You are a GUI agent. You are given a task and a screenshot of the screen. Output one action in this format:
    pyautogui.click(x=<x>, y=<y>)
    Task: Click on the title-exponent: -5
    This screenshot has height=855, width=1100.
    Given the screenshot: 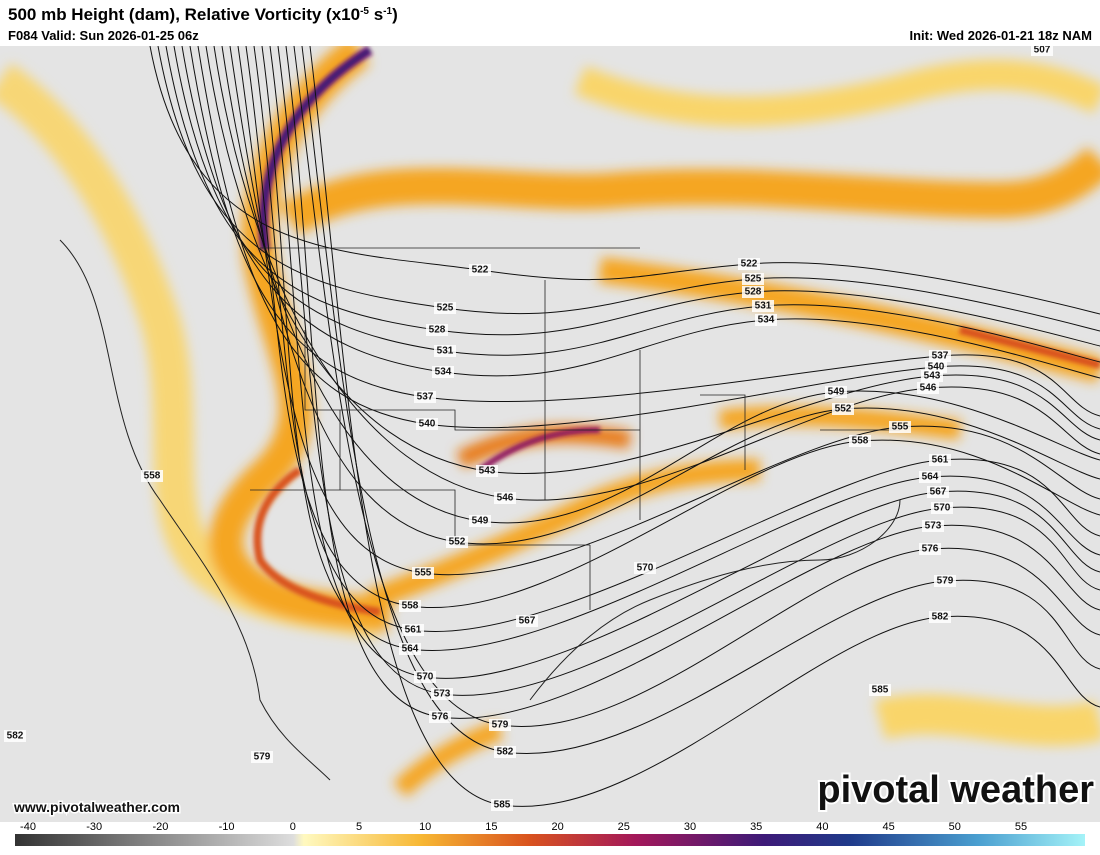 What is the action you would take?
    pyautogui.click(x=364, y=11)
    